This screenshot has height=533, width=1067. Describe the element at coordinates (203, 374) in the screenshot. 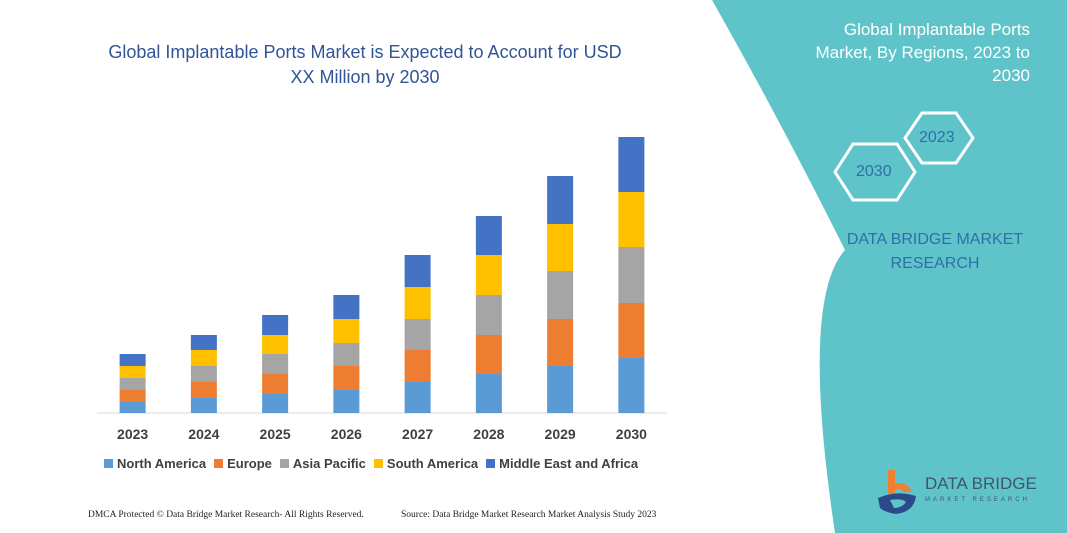

I see `bar-segment-2024-asia-pacific` at that location.